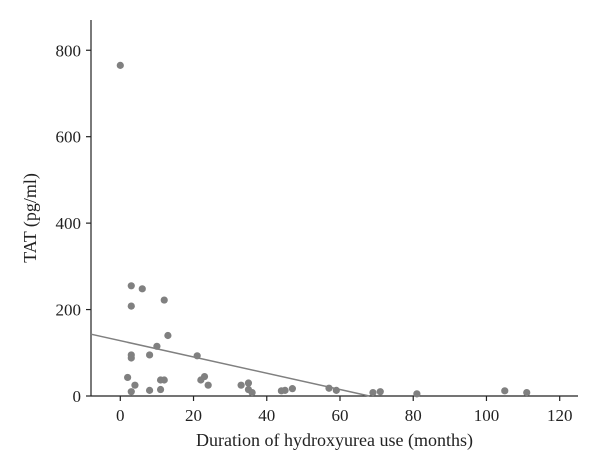 This screenshot has width=600, height=473. What do you see at coordinates (69, 223) in the screenshot?
I see `y-tick-label: 400` at bounding box center [69, 223].